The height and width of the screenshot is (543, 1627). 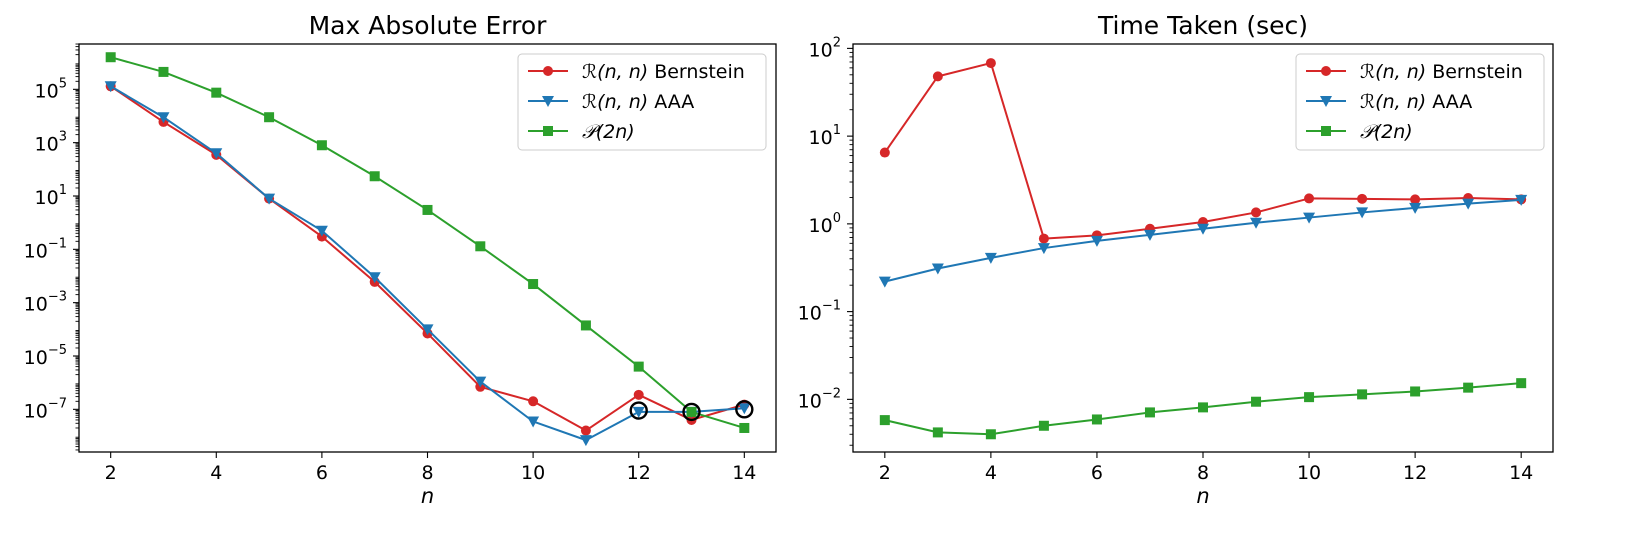 I want to click on x-tick-label: 14, so click(x=744, y=473).